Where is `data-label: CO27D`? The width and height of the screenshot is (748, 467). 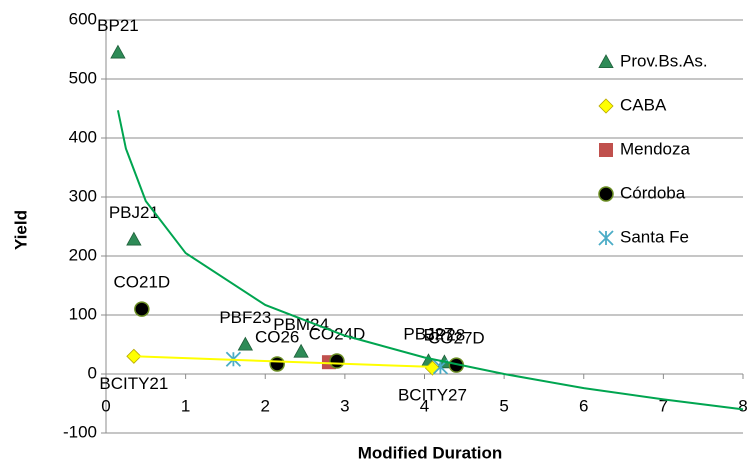
data-label: CO27D is located at coordinates (456, 338).